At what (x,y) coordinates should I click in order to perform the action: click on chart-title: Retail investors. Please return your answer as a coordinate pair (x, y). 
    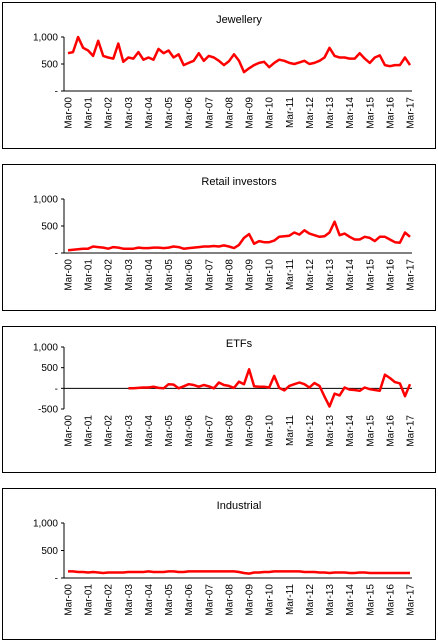
    Looking at the image, I should click on (239, 182).